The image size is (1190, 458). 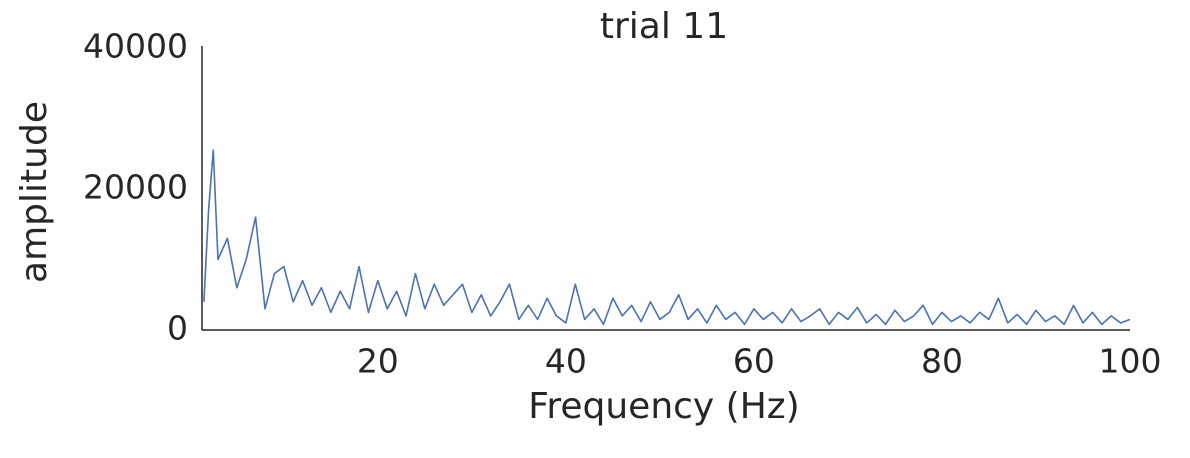 What do you see at coordinates (177, 328) in the screenshot?
I see `y-tick-label: 0` at bounding box center [177, 328].